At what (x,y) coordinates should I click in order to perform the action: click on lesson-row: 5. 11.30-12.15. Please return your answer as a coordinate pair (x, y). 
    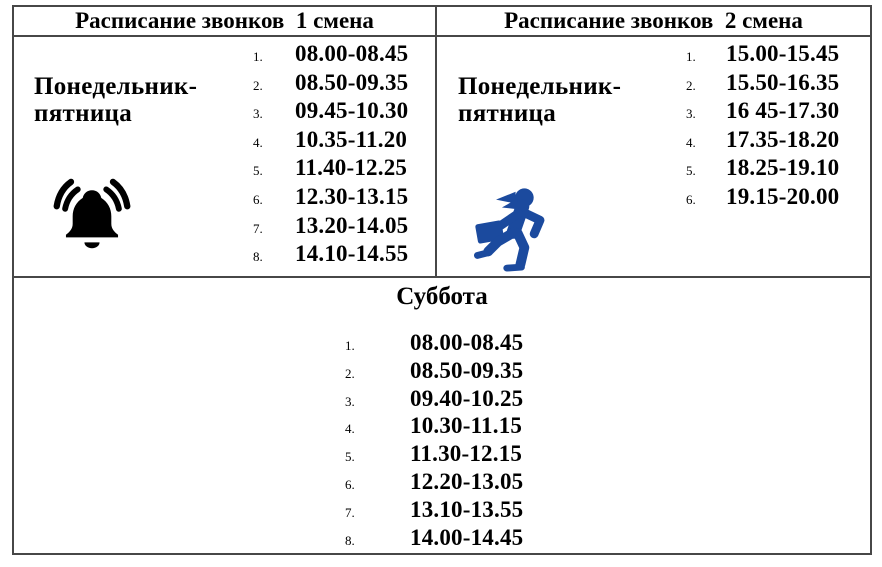
    Looking at the image, I should click on (434, 455).